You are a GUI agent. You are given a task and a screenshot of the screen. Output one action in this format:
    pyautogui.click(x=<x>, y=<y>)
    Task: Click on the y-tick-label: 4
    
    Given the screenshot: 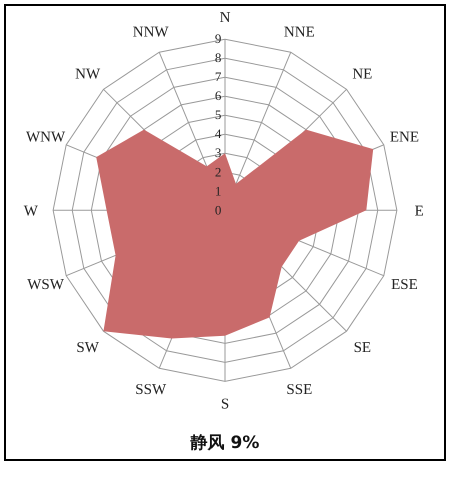 What is the action you would take?
    pyautogui.click(x=218, y=134)
    